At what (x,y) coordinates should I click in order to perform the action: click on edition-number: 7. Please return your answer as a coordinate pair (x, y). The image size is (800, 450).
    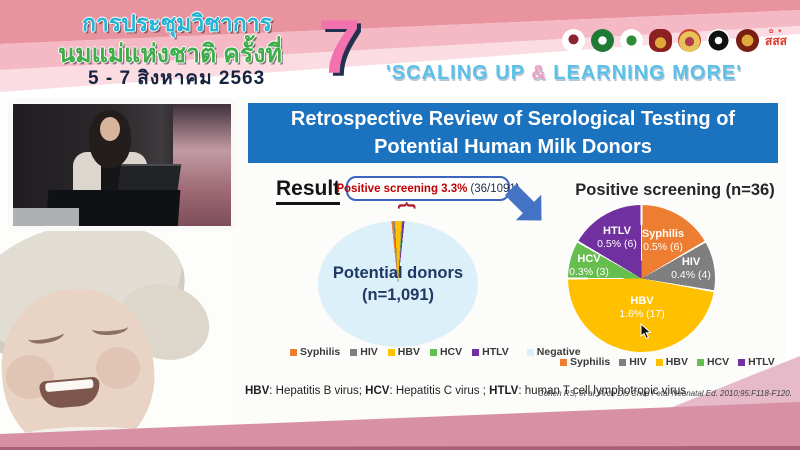
    Looking at the image, I should click on (339, 47).